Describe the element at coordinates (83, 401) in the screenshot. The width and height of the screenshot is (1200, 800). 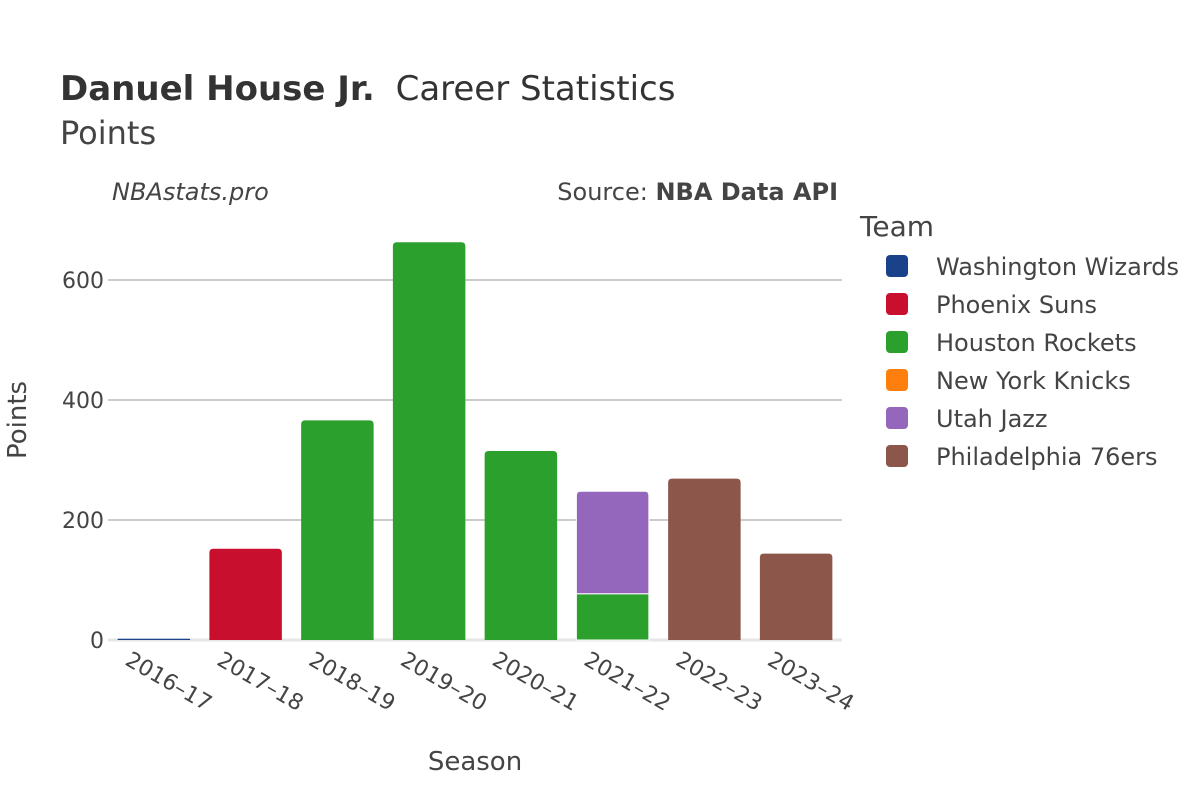
I see `y-tick-label: 400` at that location.